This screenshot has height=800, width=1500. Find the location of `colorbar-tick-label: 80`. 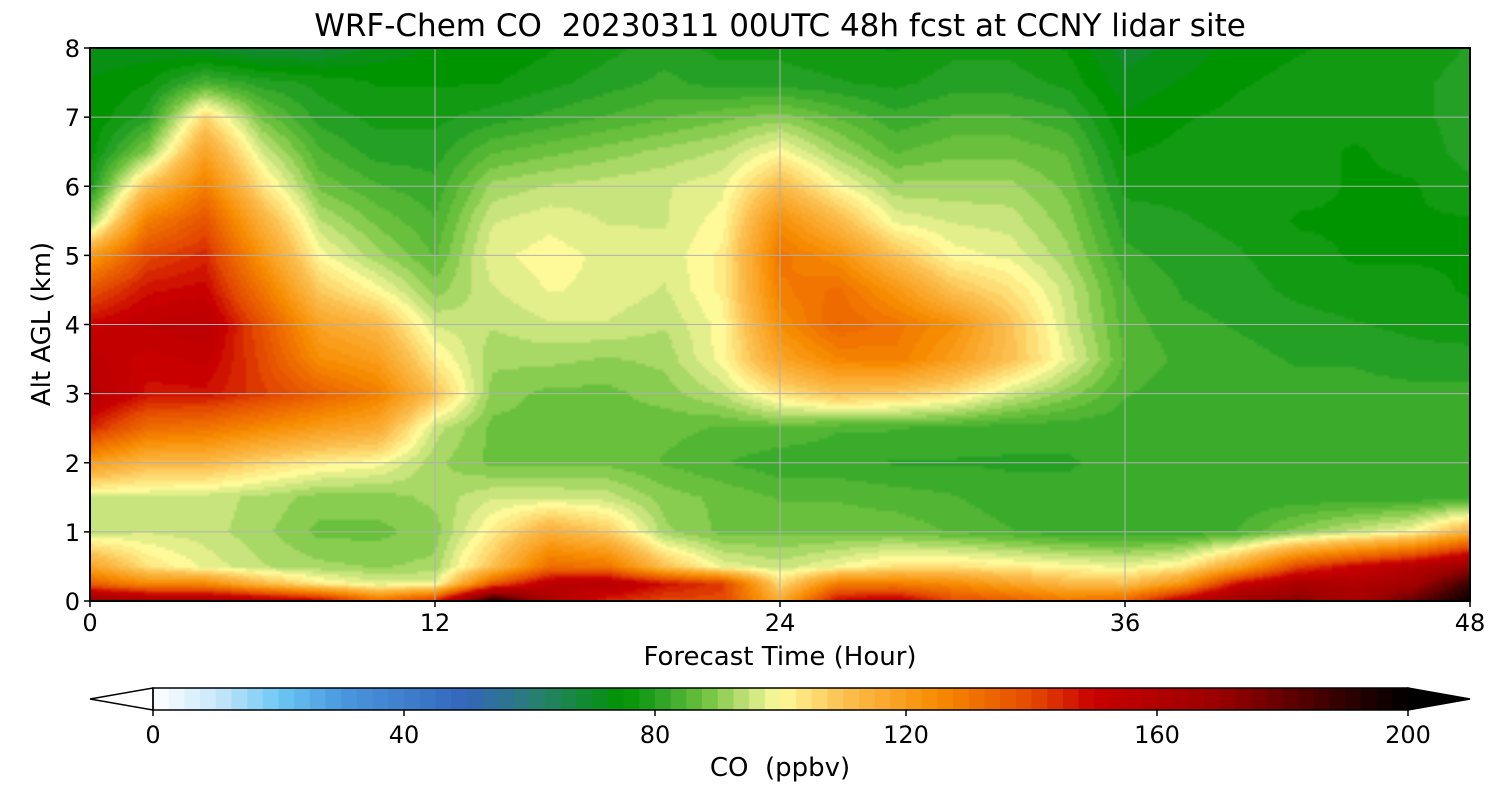

colorbar-tick-label: 80 is located at coordinates (655, 735).